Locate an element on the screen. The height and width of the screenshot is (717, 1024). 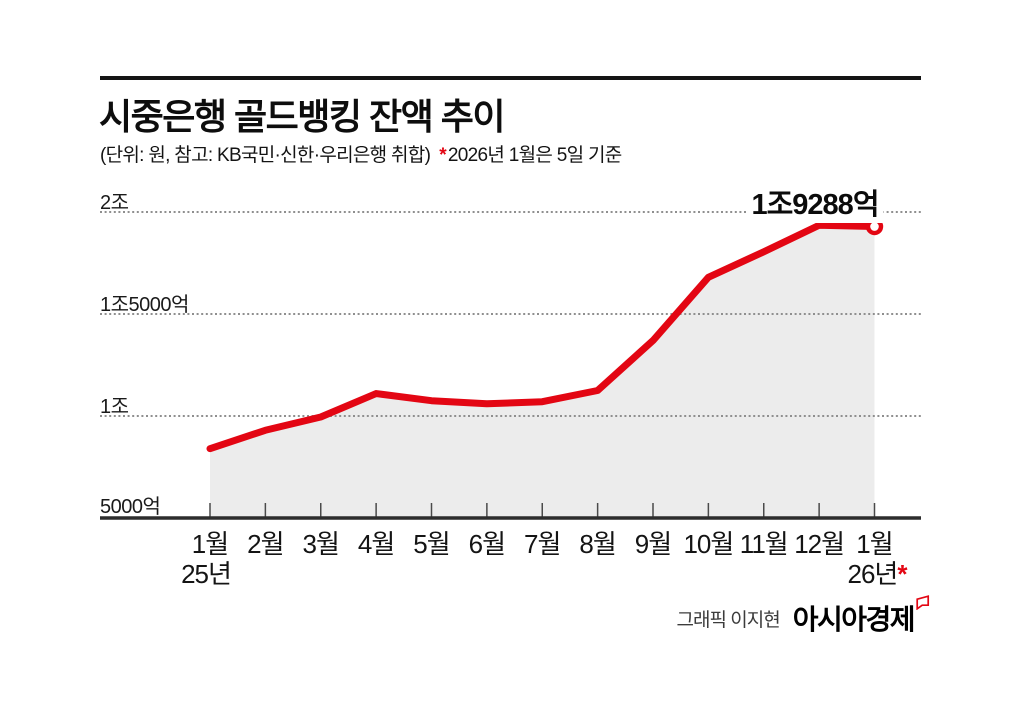
y-axis-label-1jo: 1조 is located at coordinates (114, 407).